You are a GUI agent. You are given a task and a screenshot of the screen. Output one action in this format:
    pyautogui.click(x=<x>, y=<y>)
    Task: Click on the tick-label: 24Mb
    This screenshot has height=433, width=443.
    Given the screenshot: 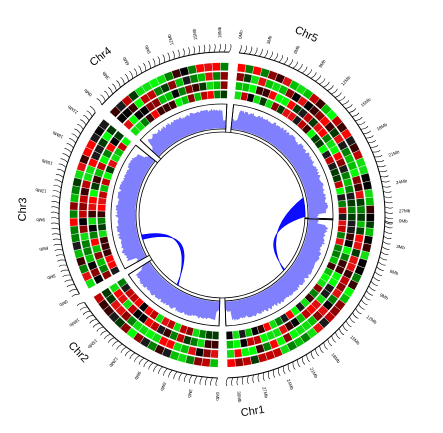 What is the action you would take?
    pyautogui.click(x=402, y=181)
    